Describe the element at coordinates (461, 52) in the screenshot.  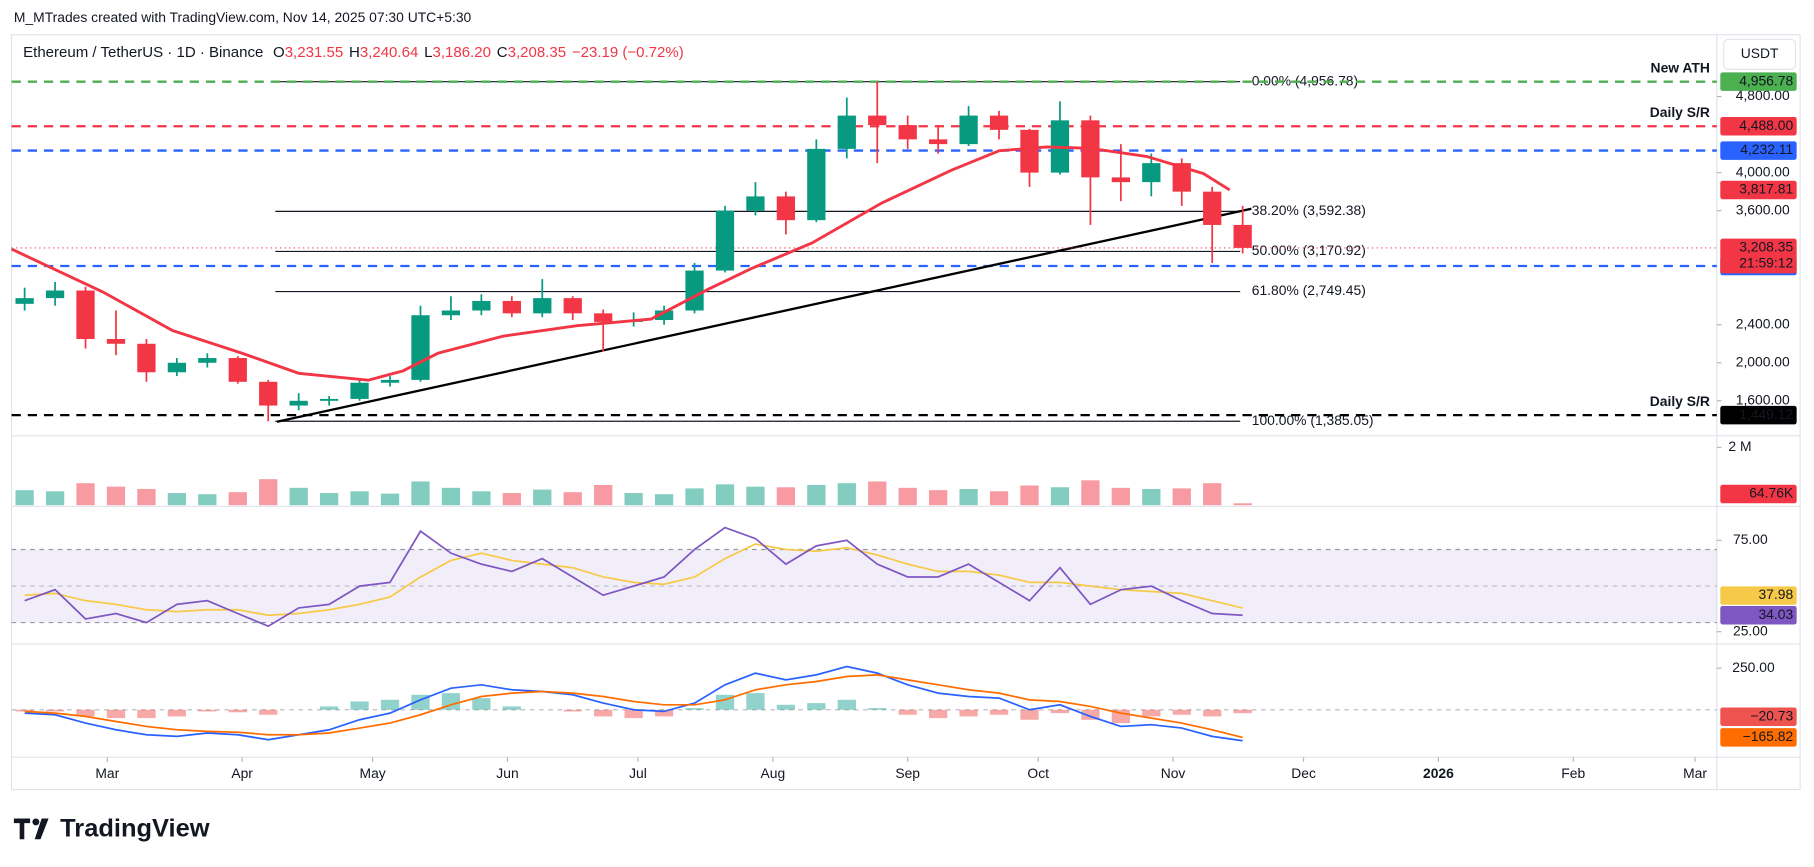
I see `ohlc-value: 3,186.20` at that location.